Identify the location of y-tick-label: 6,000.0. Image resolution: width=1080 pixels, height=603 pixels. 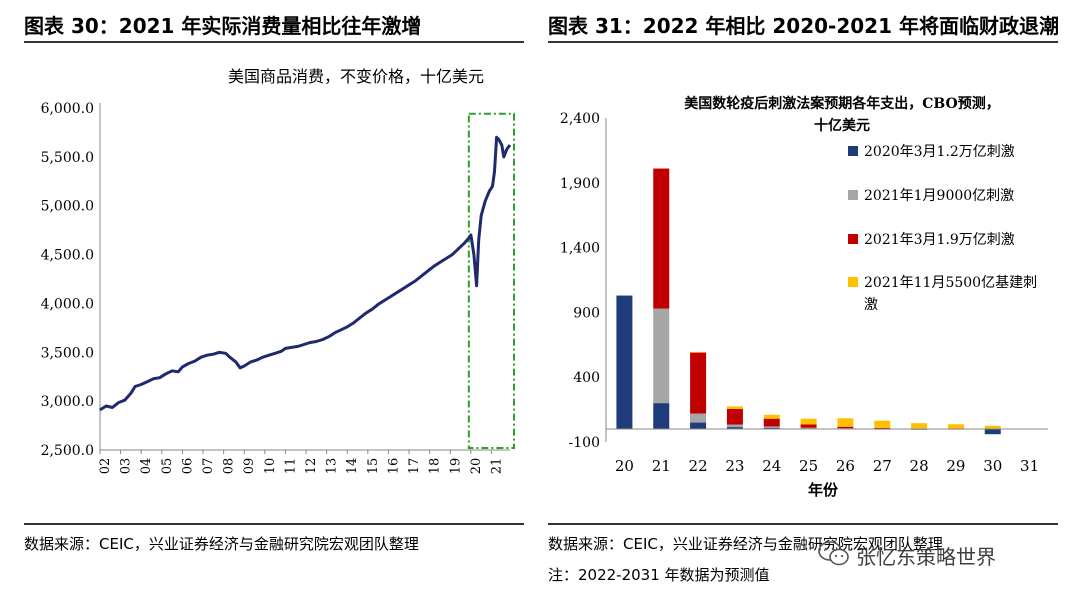
(67, 109).